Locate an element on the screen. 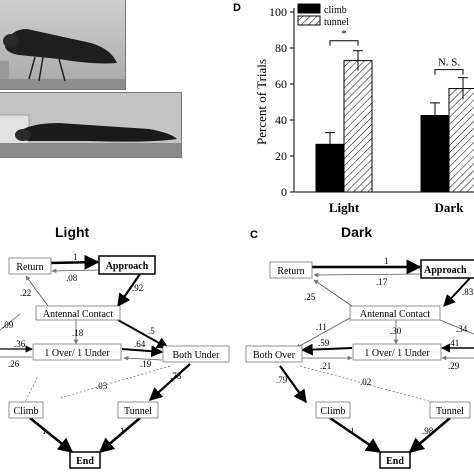 The height and width of the screenshot is (474, 474). bar-tunnel-dark is located at coordinates (461, 140).